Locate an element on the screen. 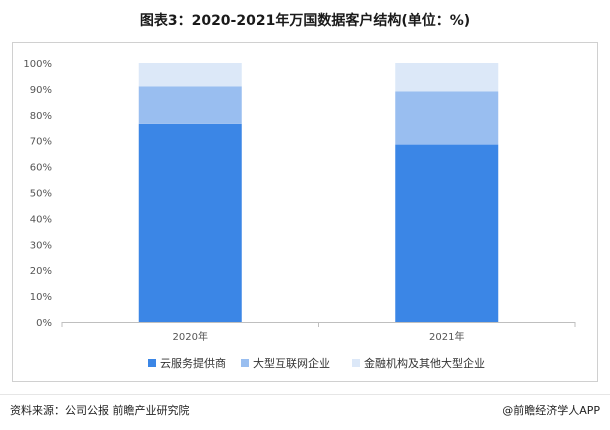 Image resolution: width=610 pixels, height=430 pixels. y-tick-label: 20% is located at coordinates (41, 271).